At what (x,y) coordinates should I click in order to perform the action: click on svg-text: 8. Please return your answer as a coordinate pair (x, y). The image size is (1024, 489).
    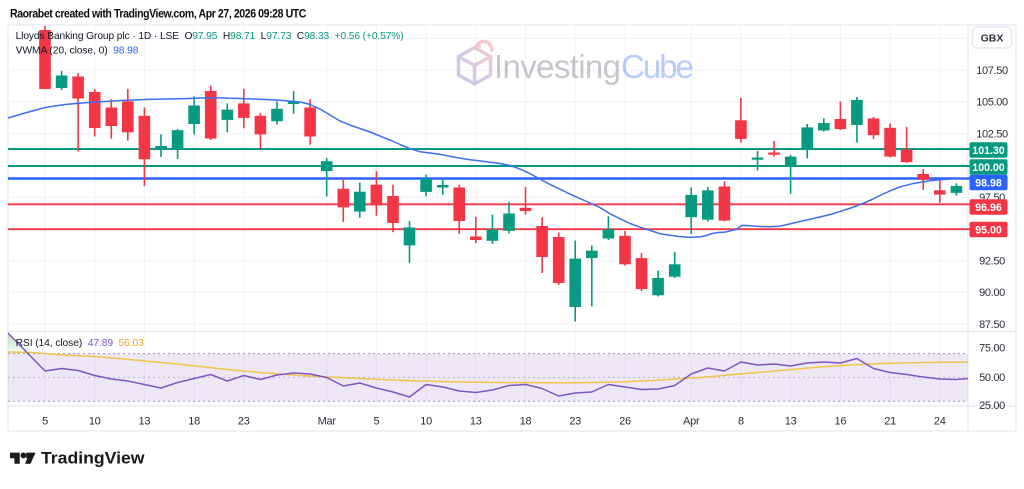
    Looking at the image, I should click on (741, 422).